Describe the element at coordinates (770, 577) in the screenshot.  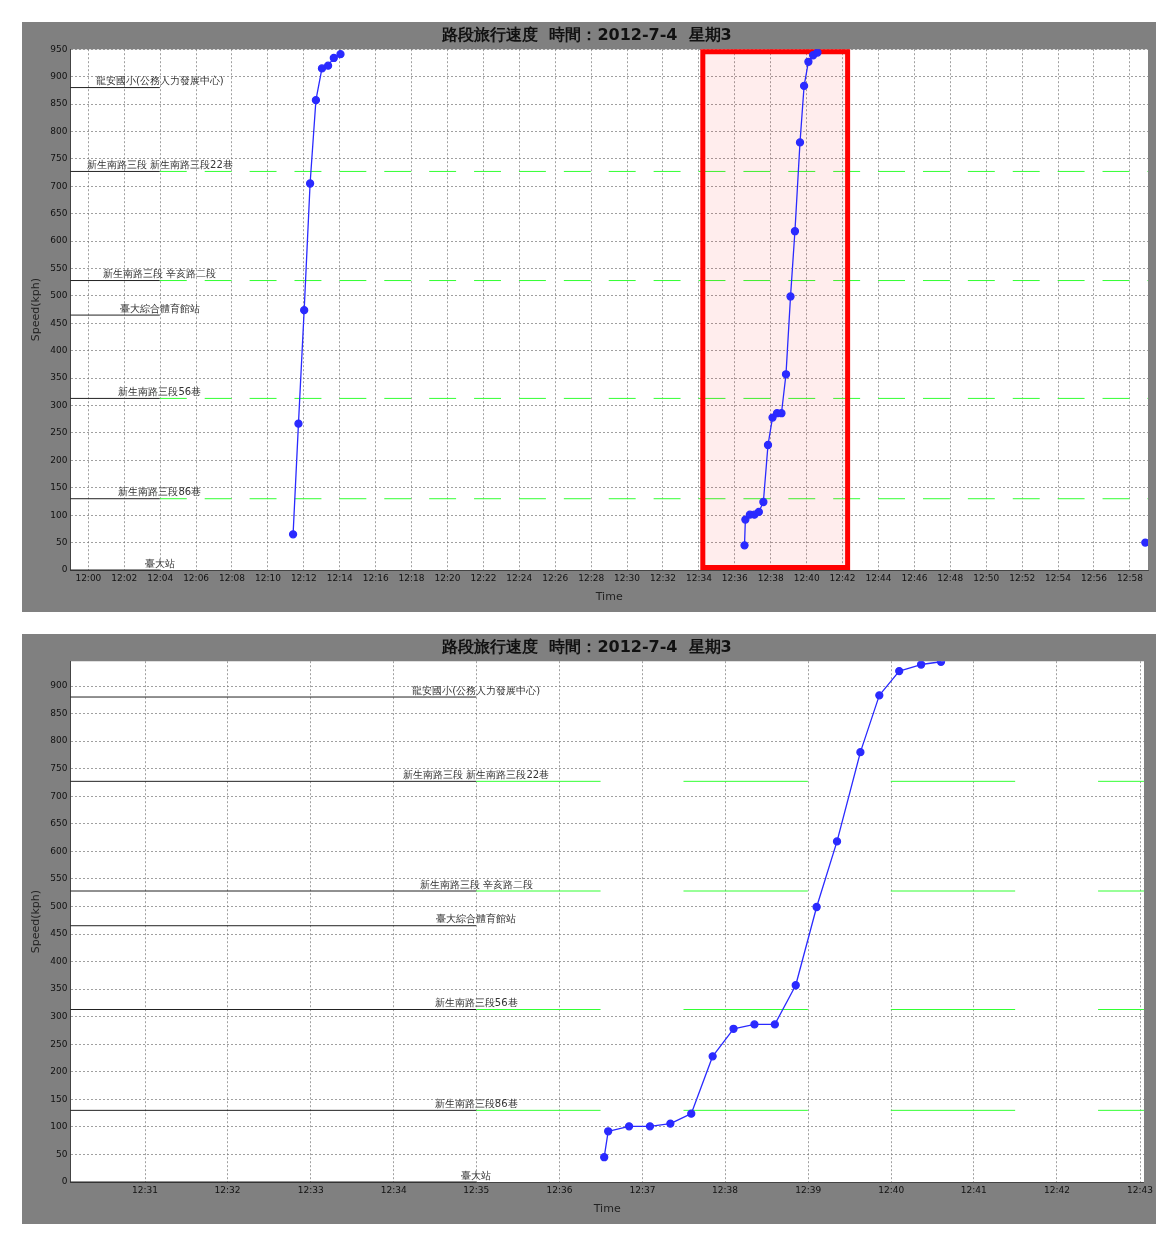
I see `x-tick-label: 12:38` at that location.